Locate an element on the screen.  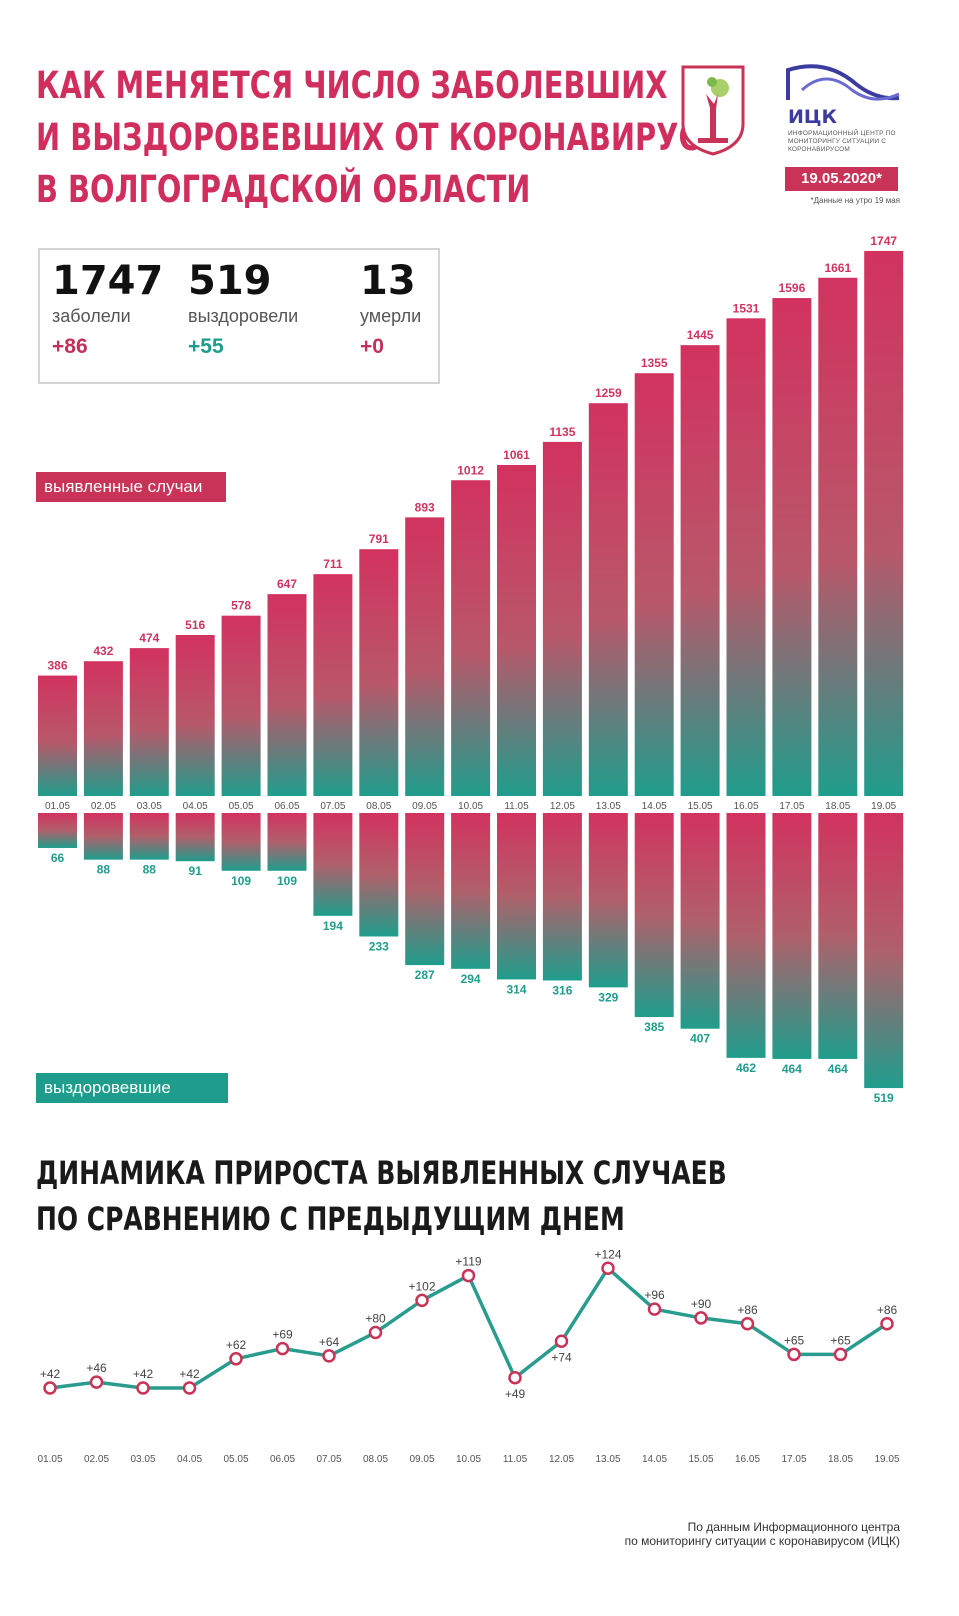
cases-value-label: 1596 is located at coordinates (792, 288).